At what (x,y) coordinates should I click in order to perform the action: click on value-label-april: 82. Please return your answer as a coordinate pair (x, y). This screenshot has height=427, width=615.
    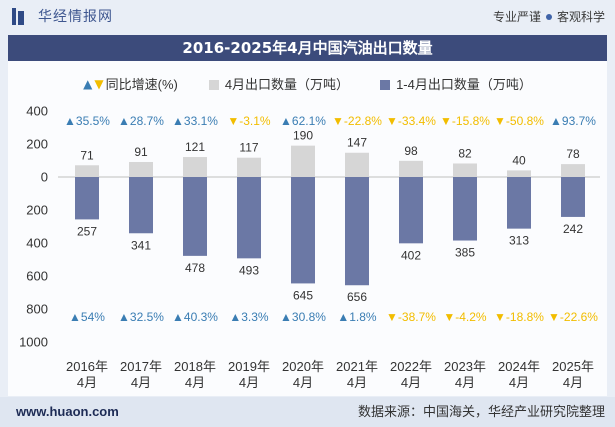
    Looking at the image, I should click on (465, 153).